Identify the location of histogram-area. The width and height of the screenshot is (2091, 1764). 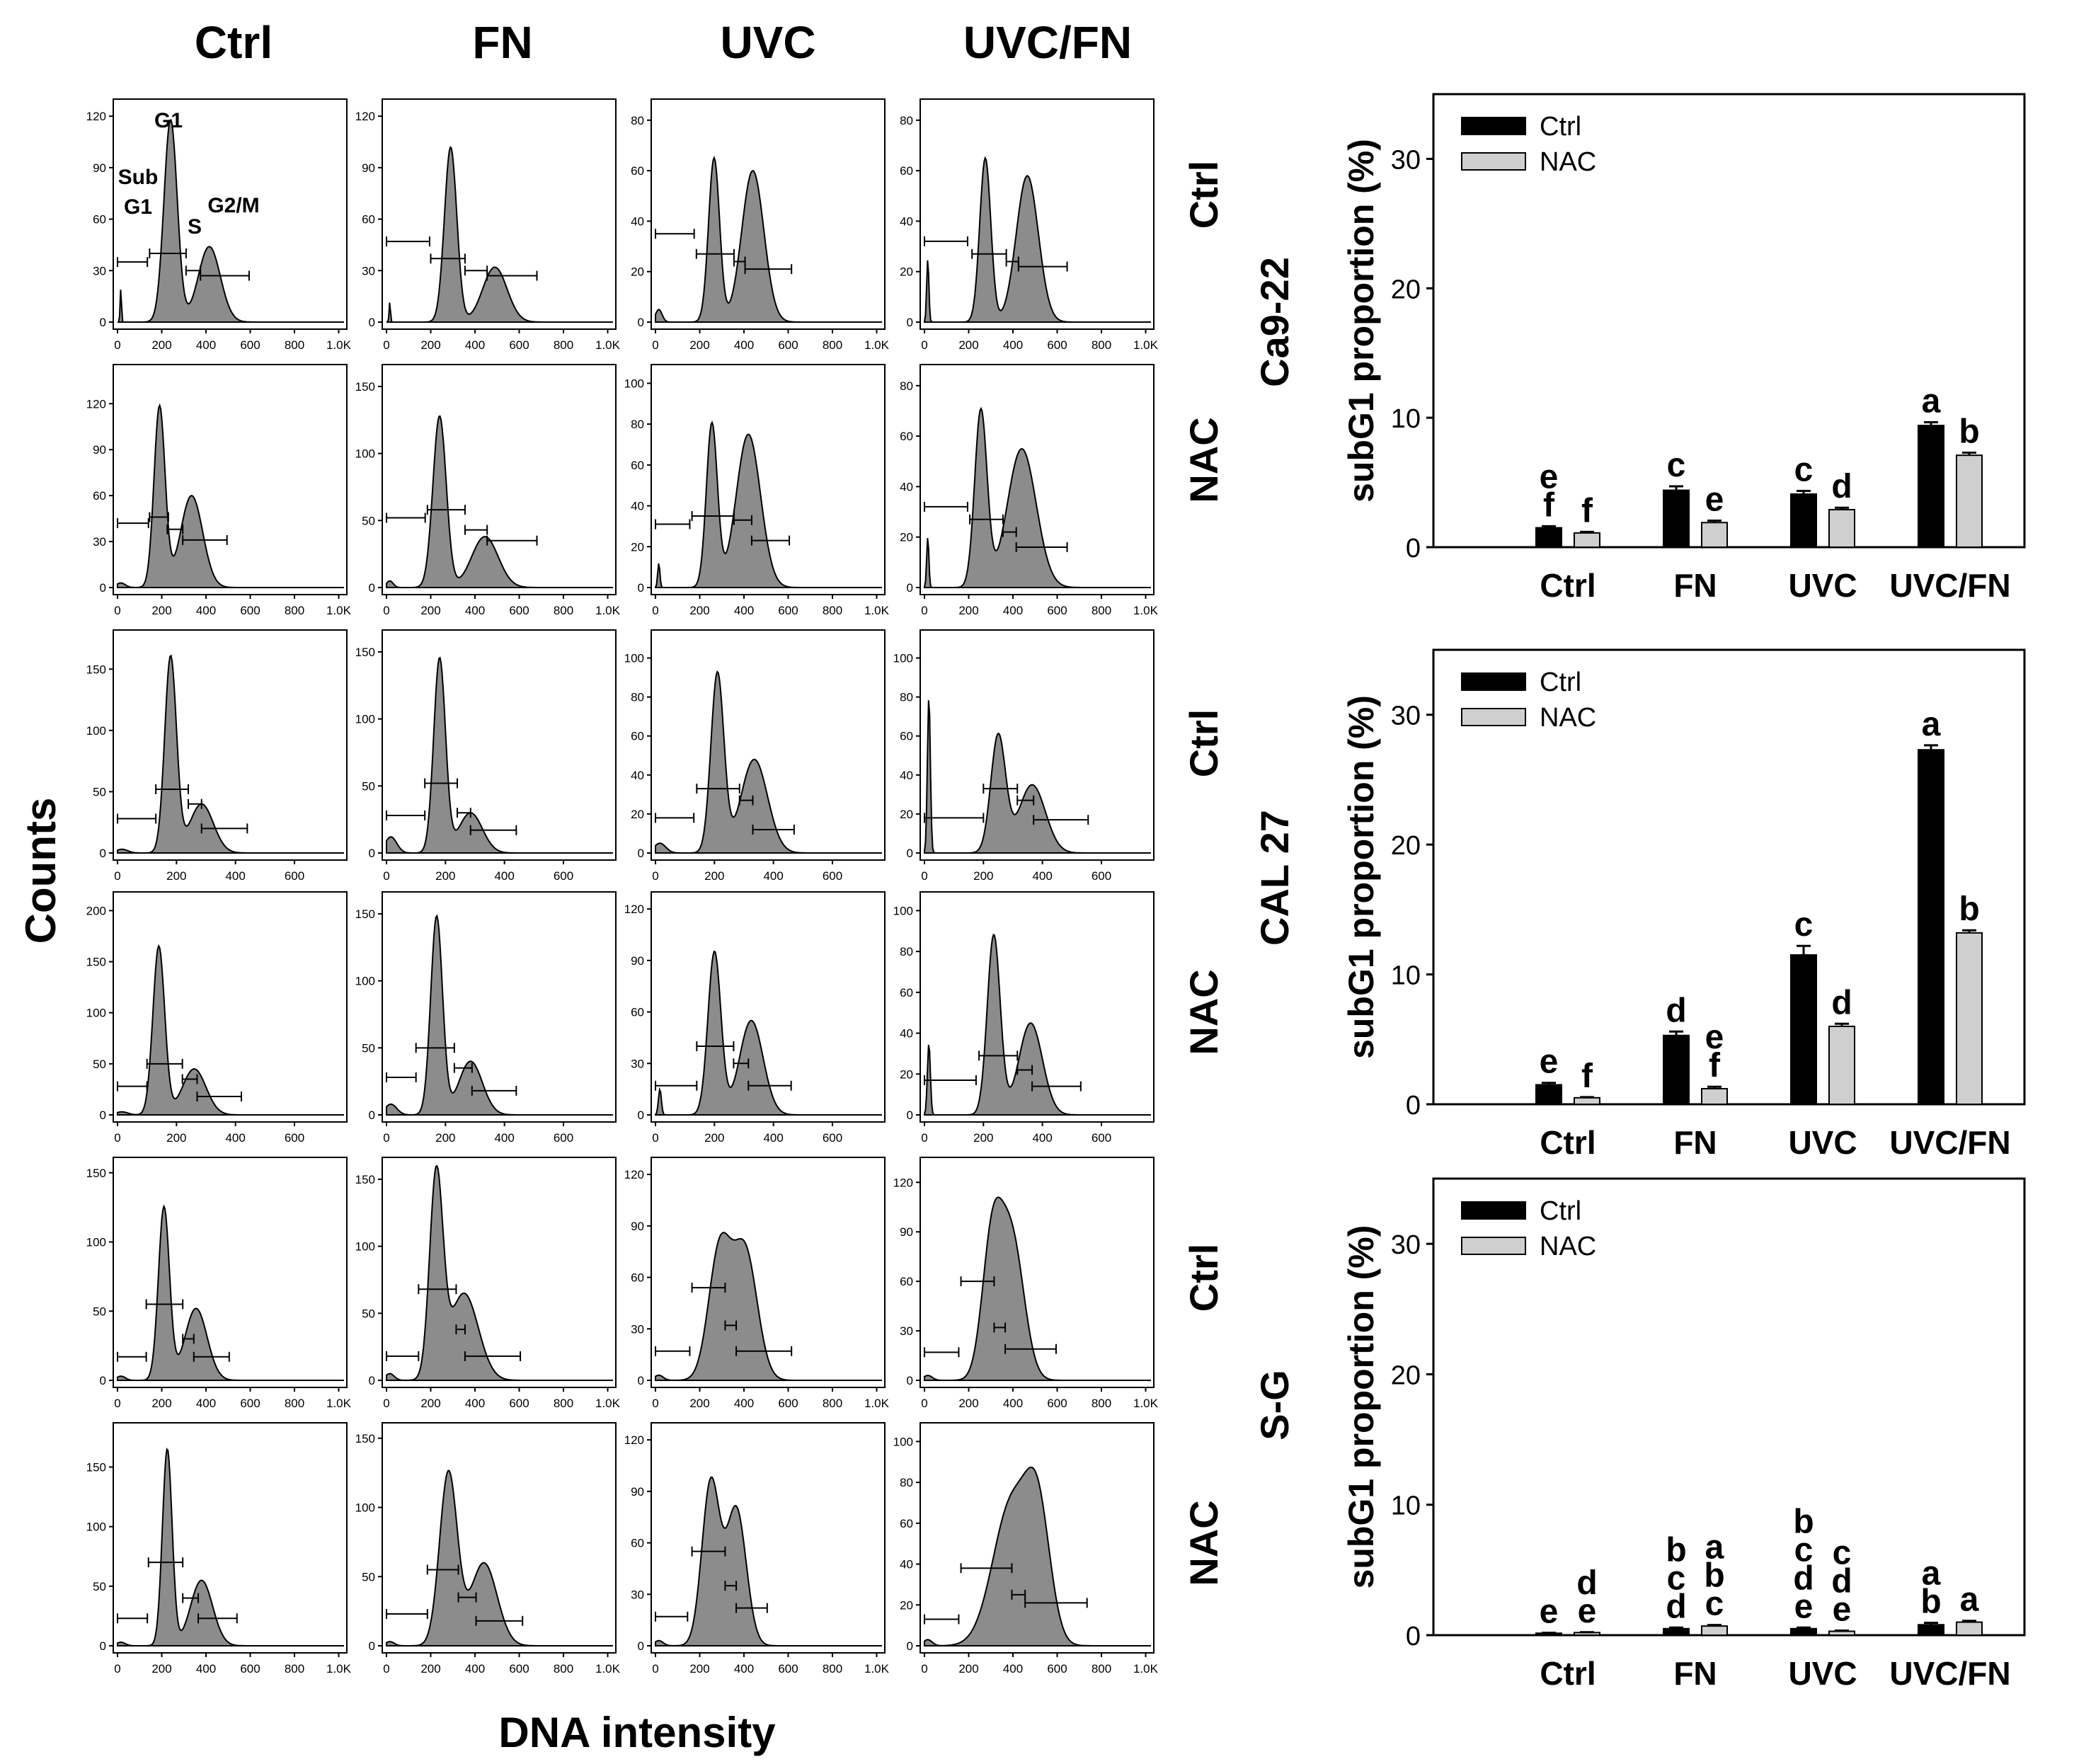
(1037, 777).